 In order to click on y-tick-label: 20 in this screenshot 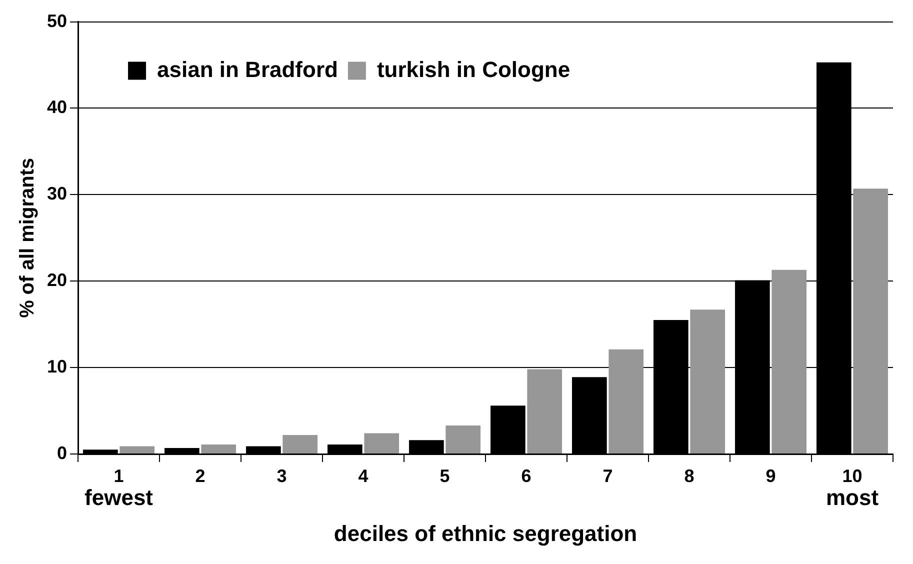, I will do `click(57, 280)`.